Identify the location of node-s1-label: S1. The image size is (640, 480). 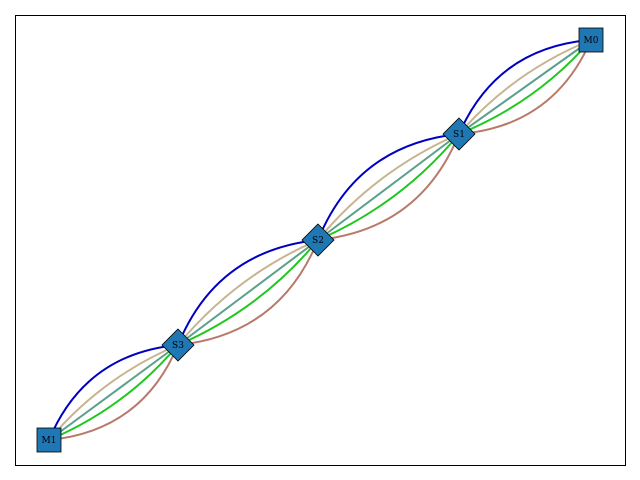
(459, 135).